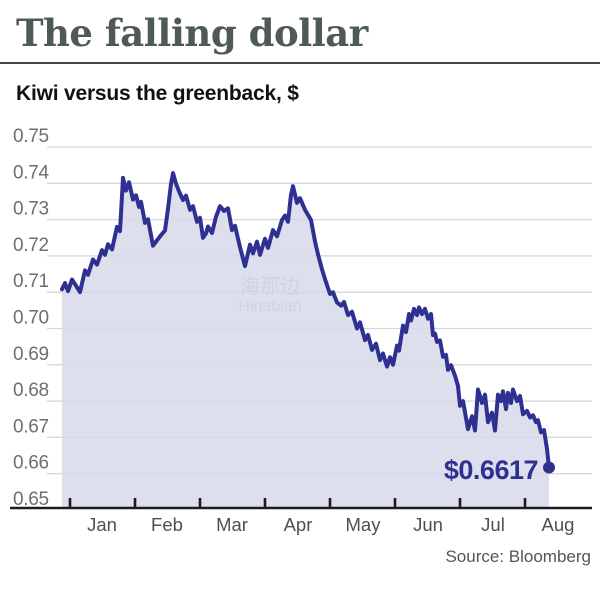 Image resolution: width=600 pixels, height=590 pixels. Describe the element at coordinates (298, 524) in the screenshot. I see `x-tick-label: Apr` at that location.